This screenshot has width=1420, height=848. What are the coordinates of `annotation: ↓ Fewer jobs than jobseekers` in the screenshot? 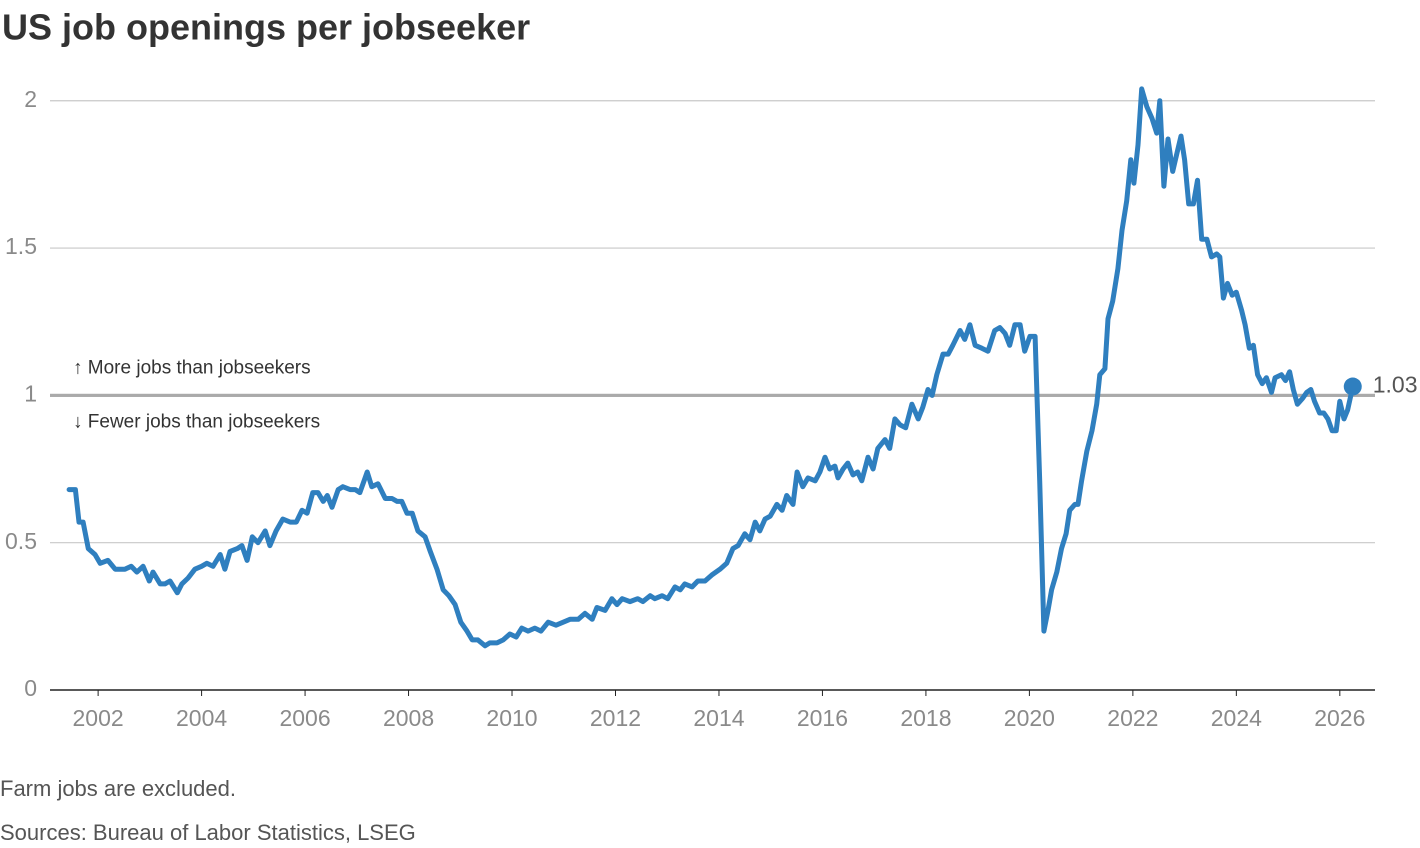 It's located at (196, 421).